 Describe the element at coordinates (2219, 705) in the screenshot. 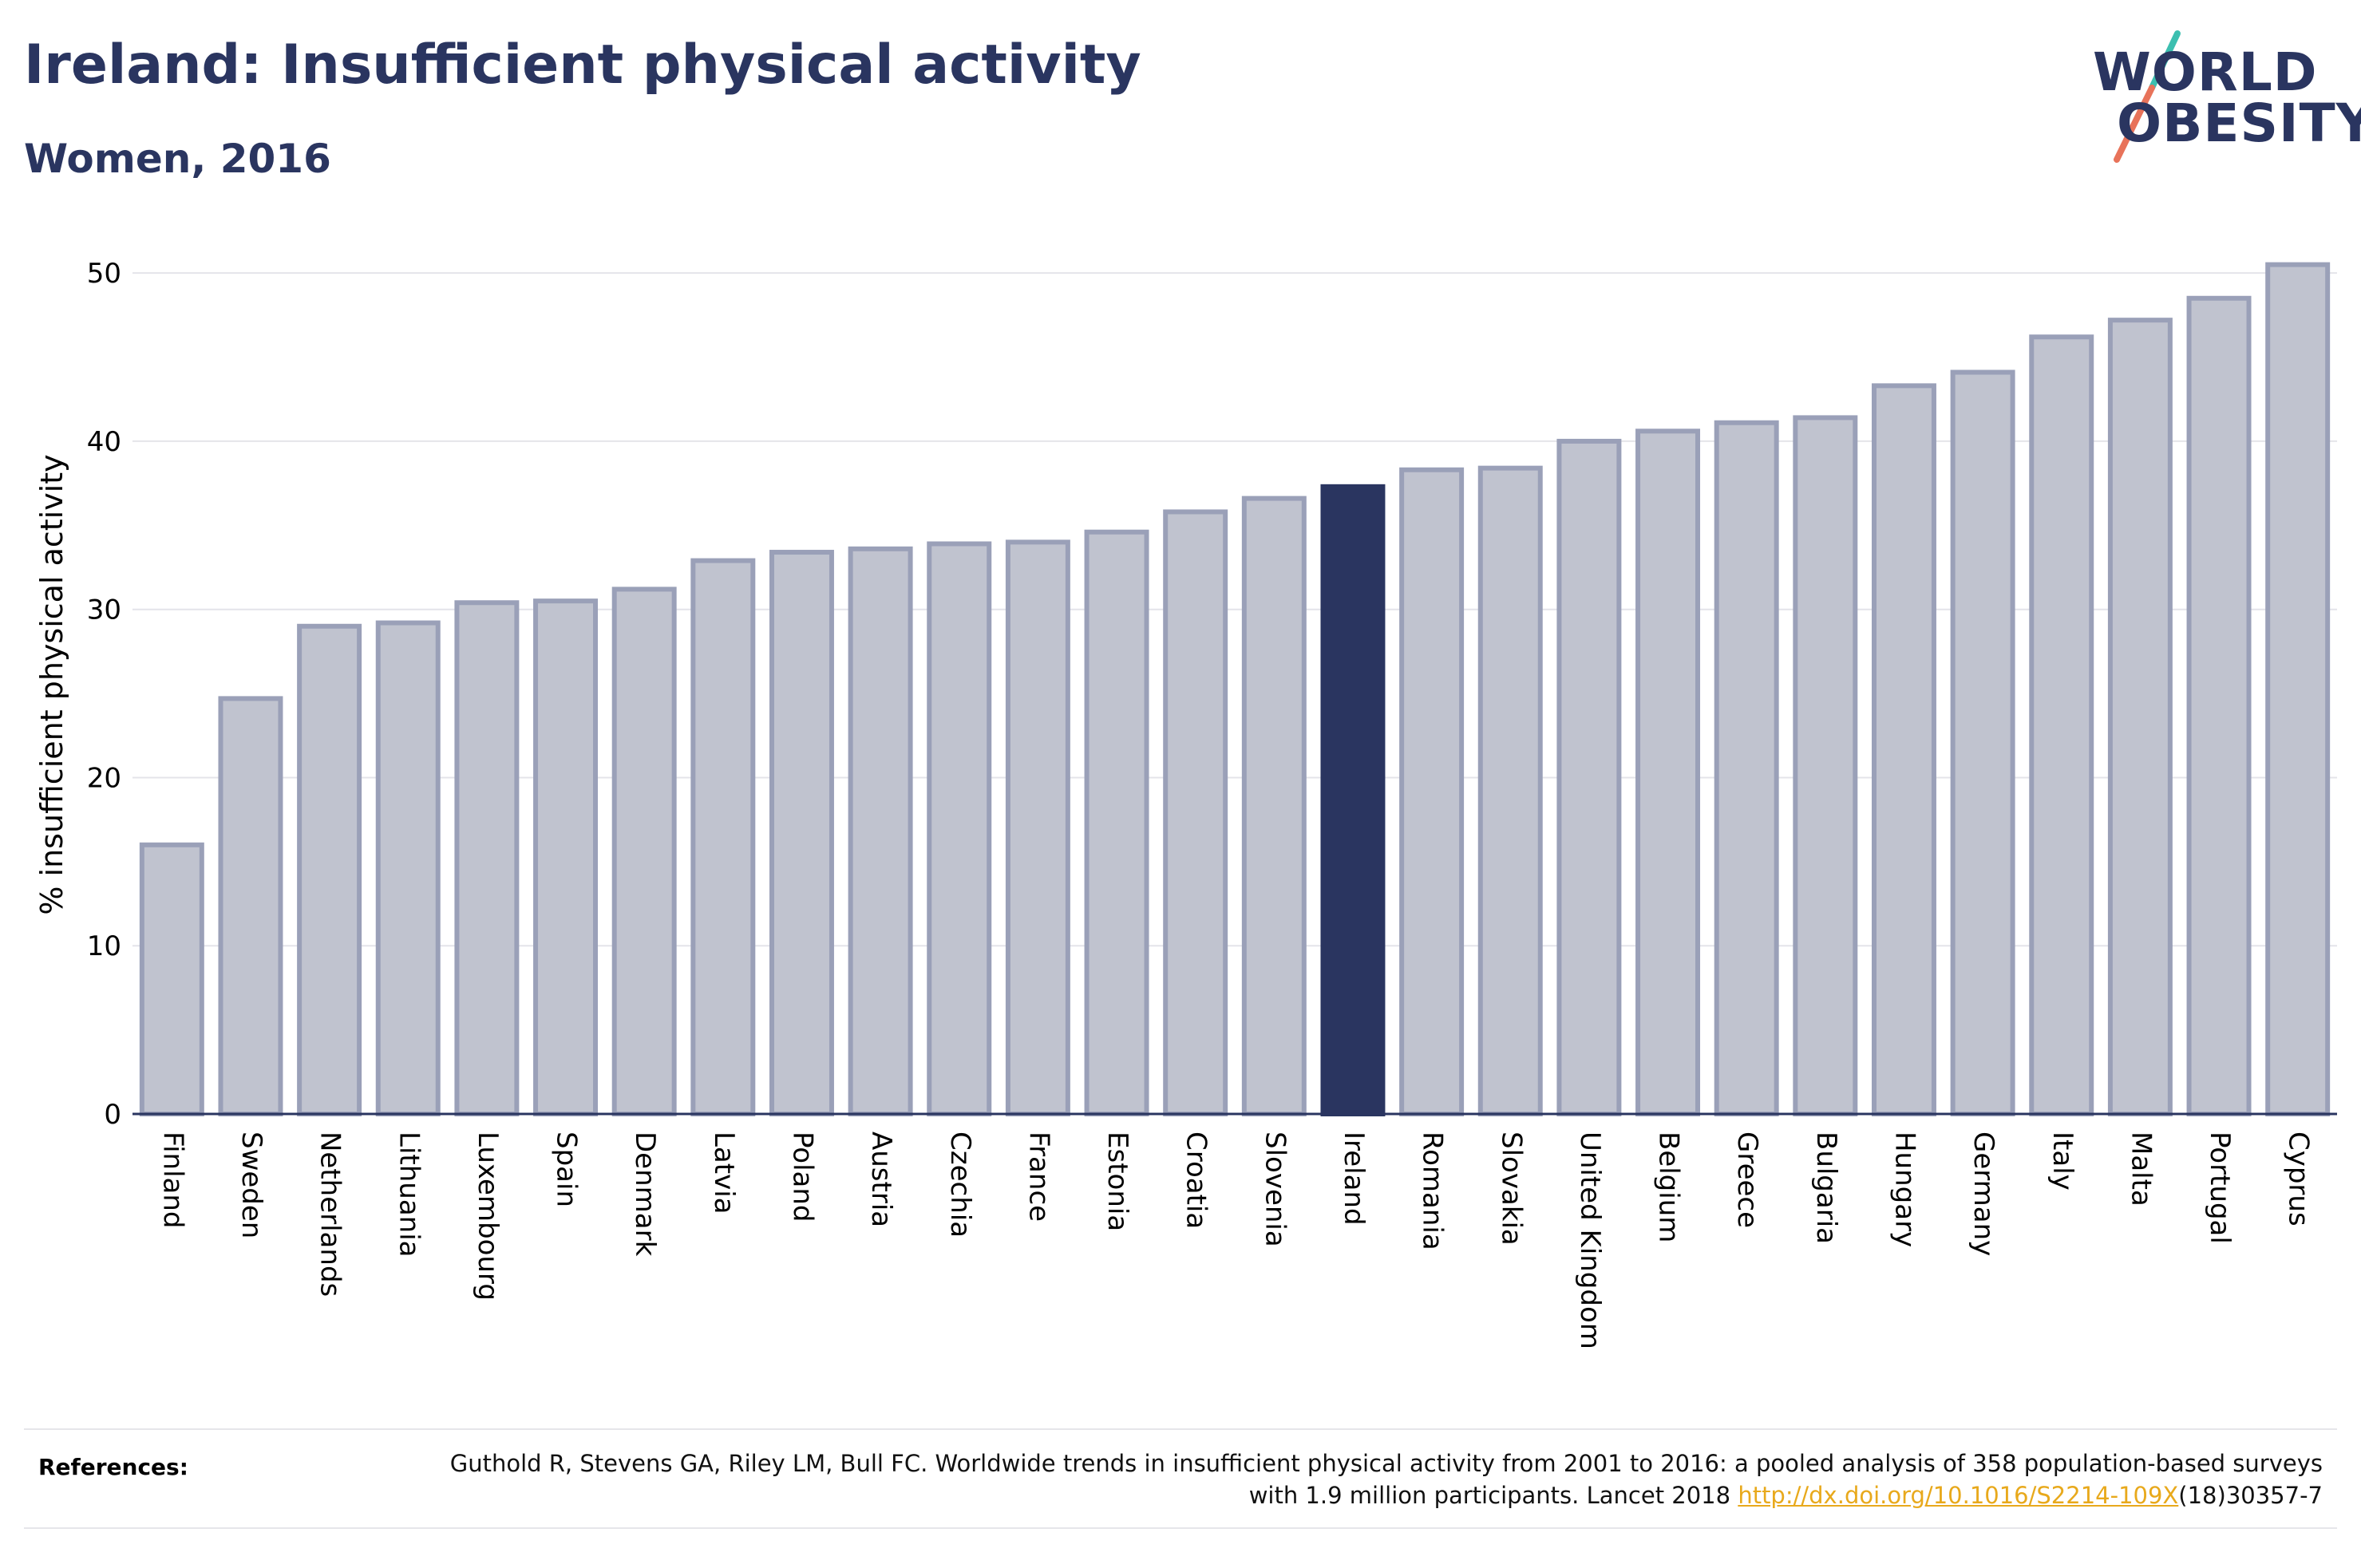

I see `bar-portugal` at that location.